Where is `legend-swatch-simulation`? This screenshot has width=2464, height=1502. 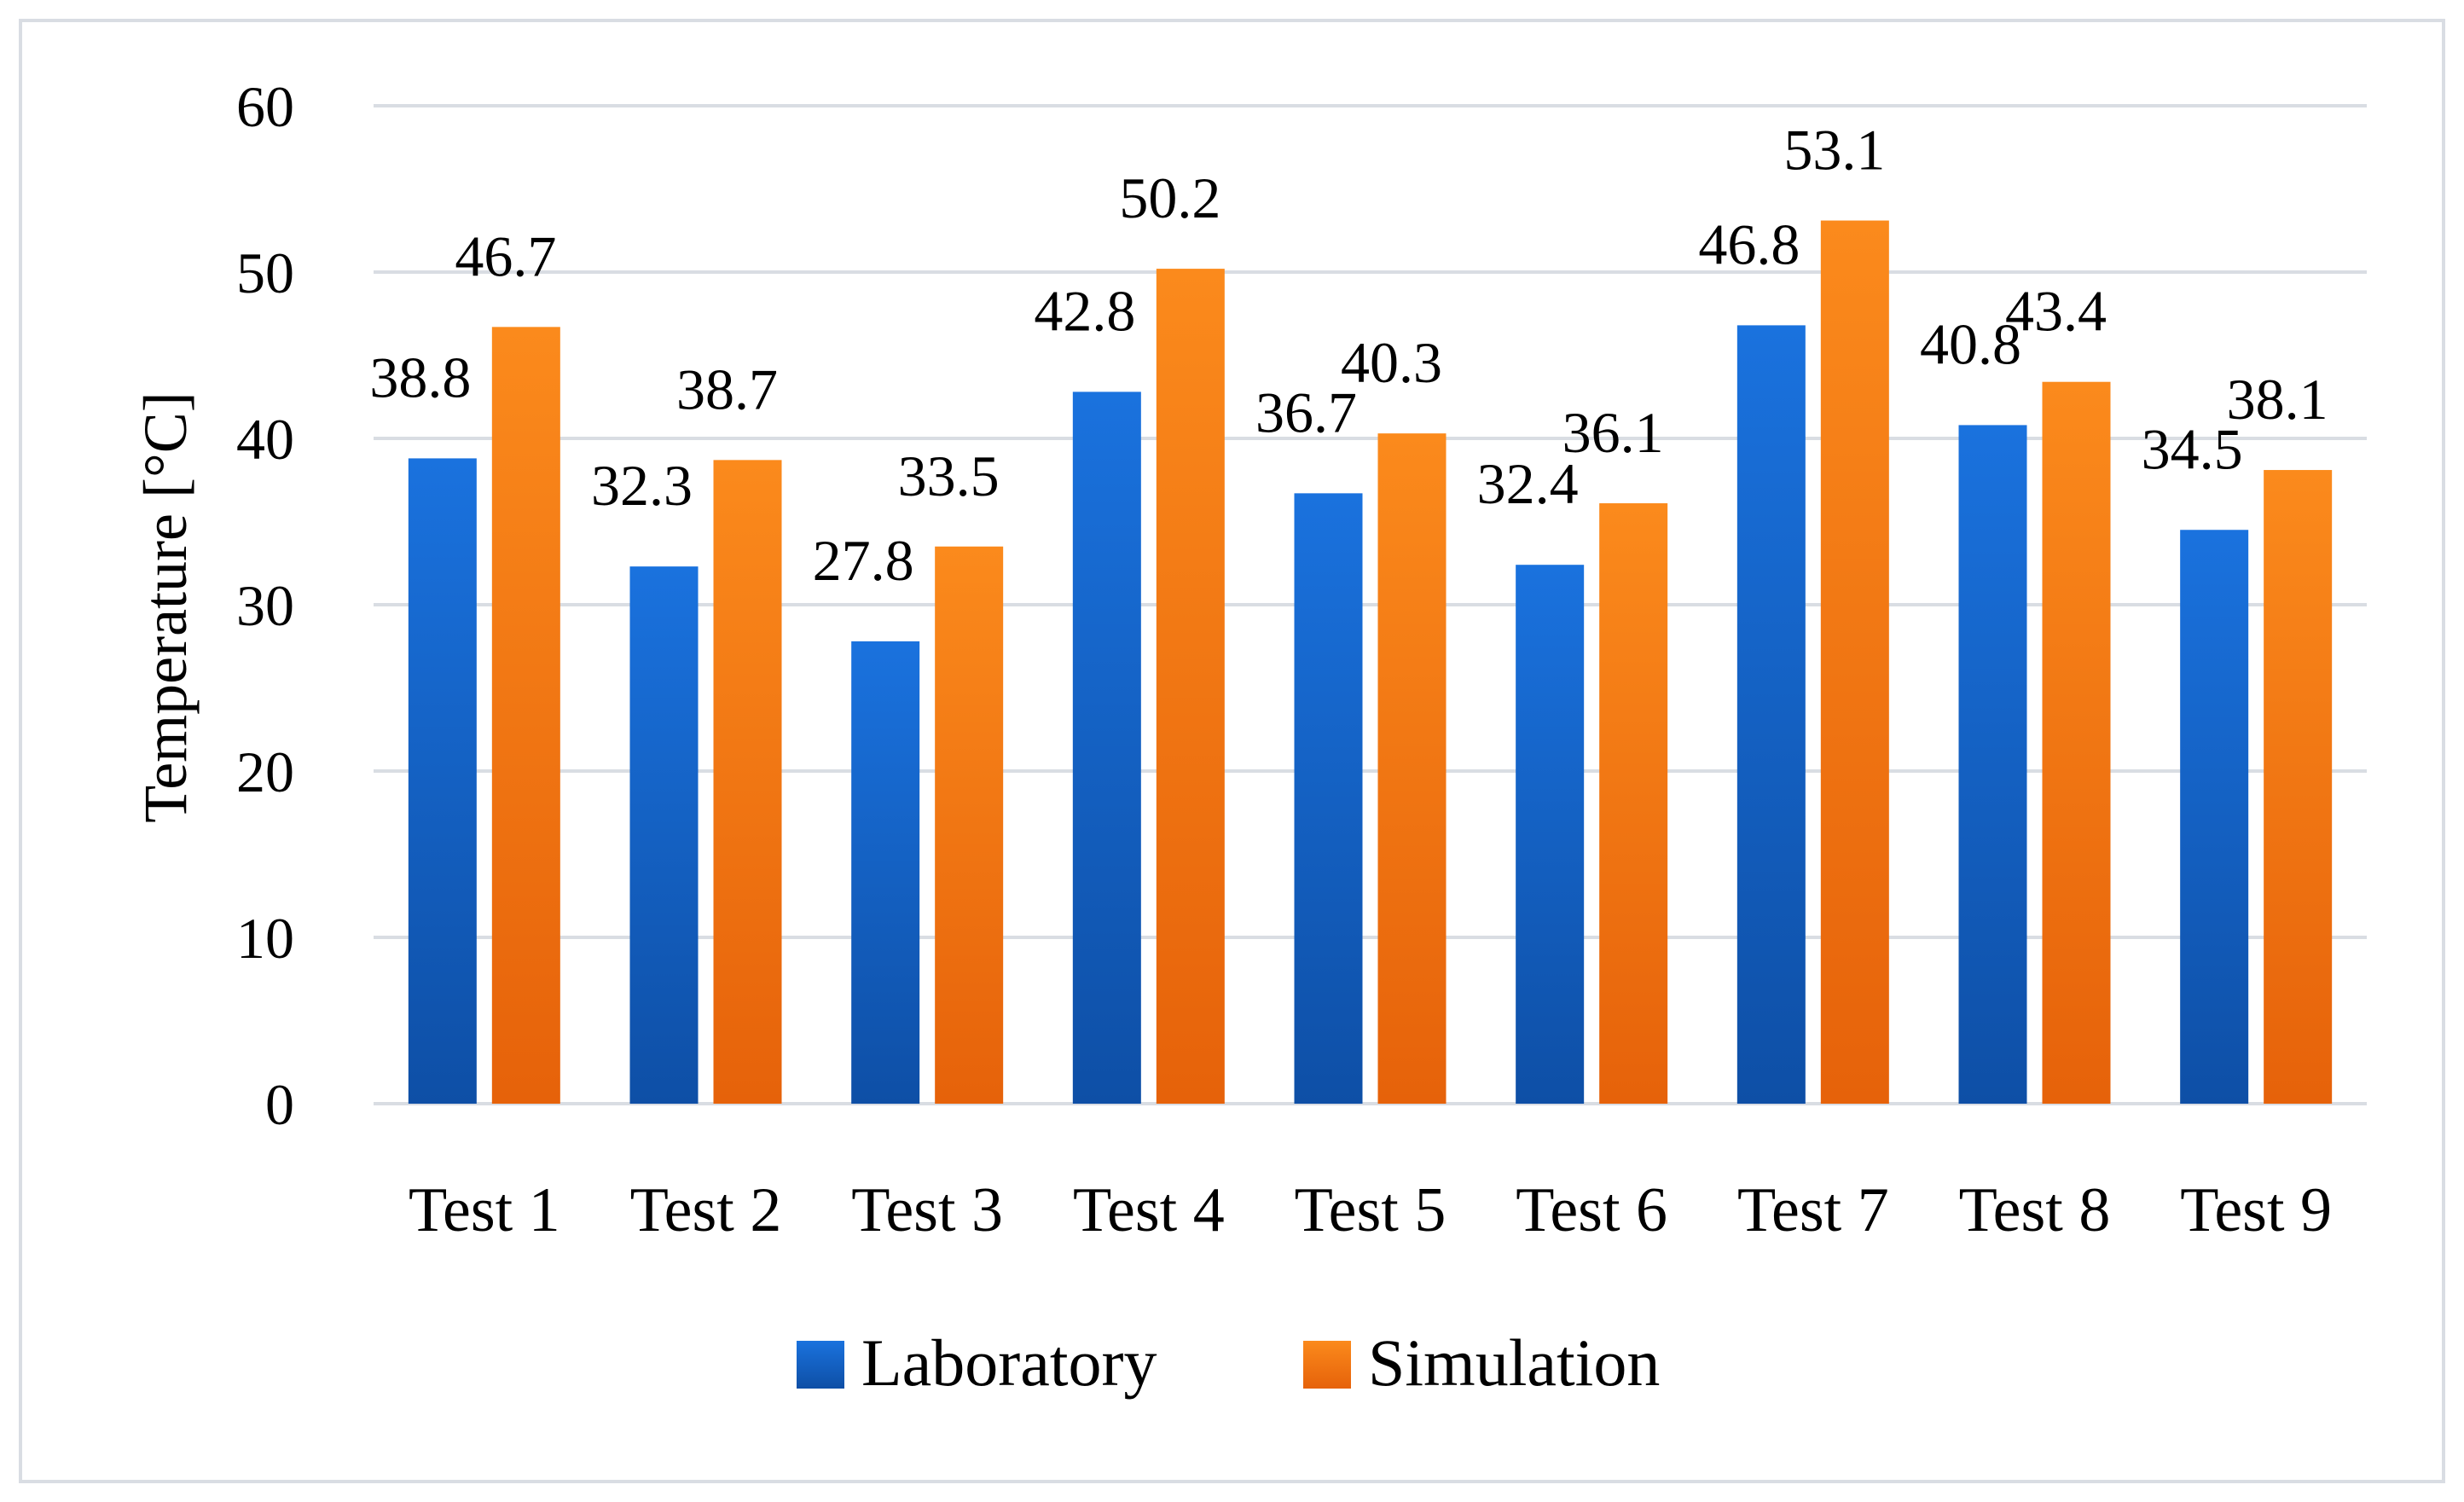 legend-swatch-simulation is located at coordinates (1327, 1365).